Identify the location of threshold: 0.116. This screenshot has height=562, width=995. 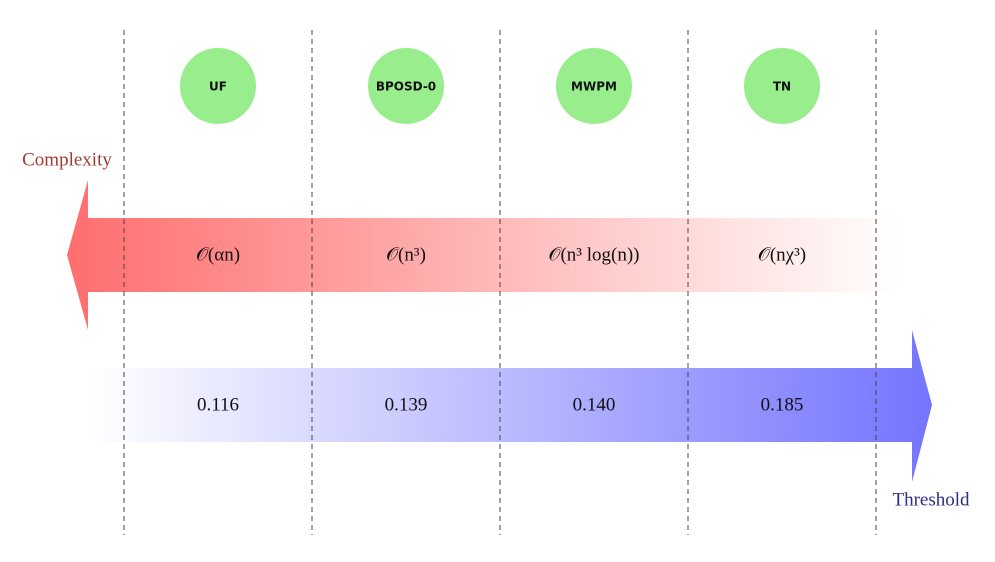
(218, 404).